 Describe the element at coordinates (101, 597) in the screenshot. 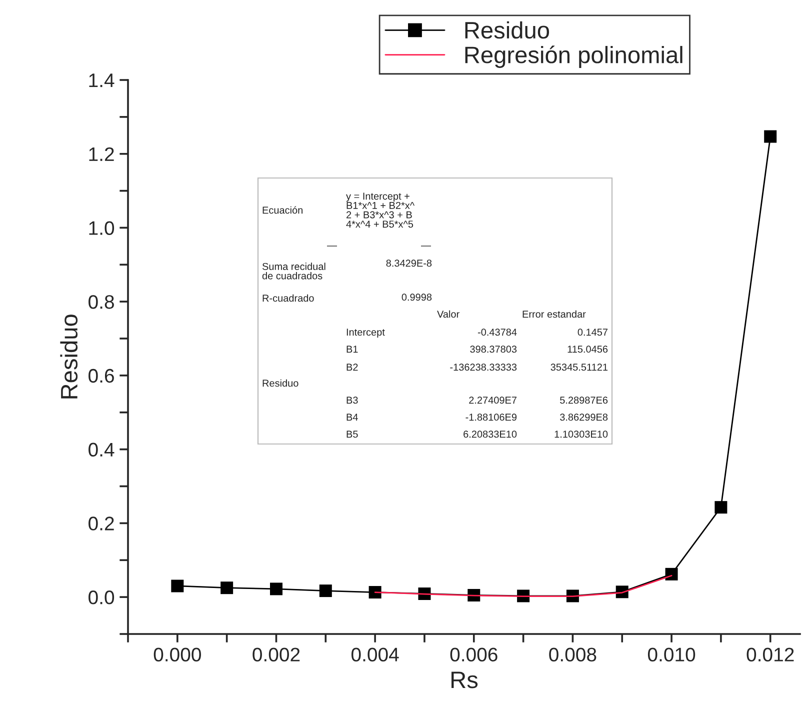

I see `y-tick-label: 0.0` at that location.